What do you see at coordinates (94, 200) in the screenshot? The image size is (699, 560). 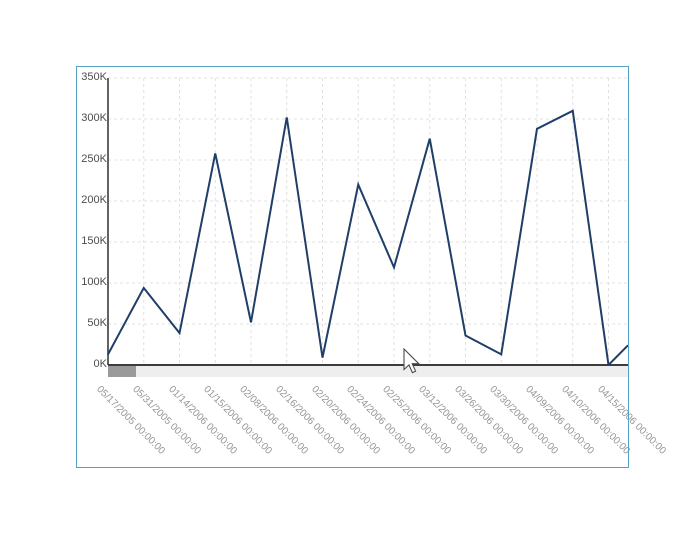 I see `y-axis-tick-label: 200K` at bounding box center [94, 200].